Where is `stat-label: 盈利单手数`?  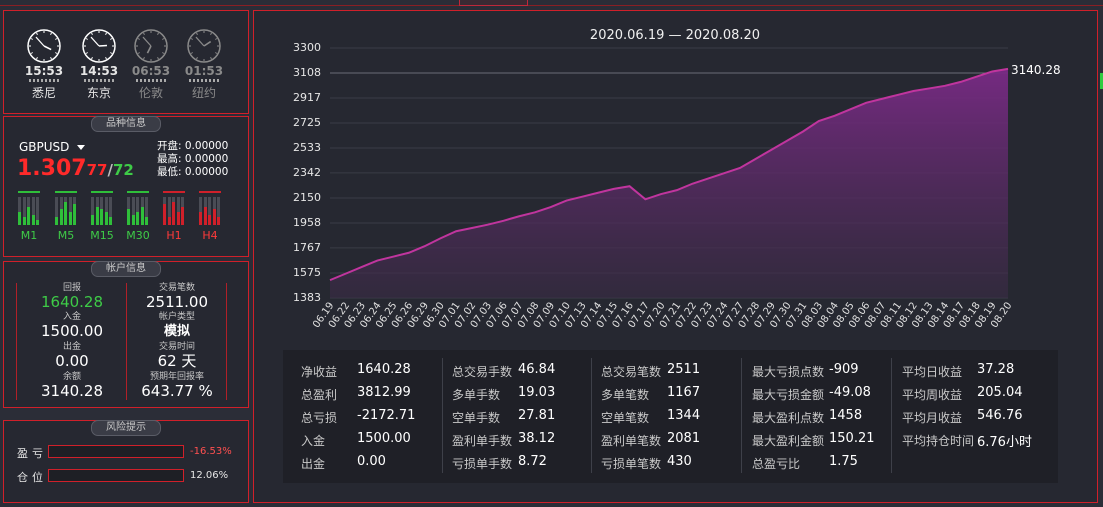 stat-label: 盈利单手数 is located at coordinates (482, 441).